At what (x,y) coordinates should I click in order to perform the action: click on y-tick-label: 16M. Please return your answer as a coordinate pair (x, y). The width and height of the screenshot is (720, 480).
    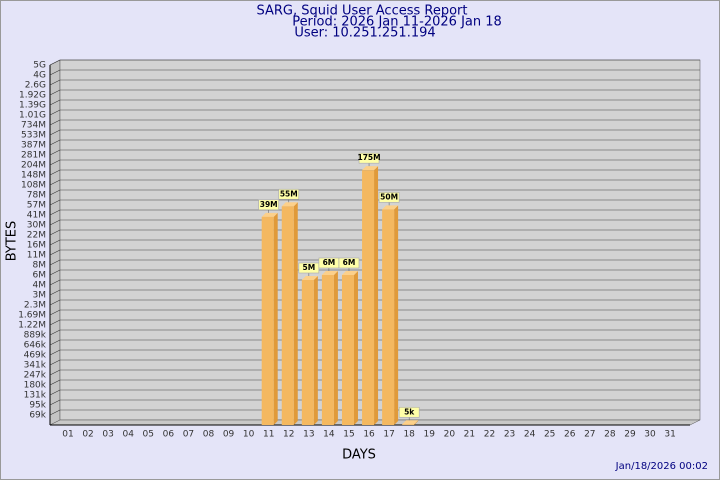
    Looking at the image, I should click on (36, 246).